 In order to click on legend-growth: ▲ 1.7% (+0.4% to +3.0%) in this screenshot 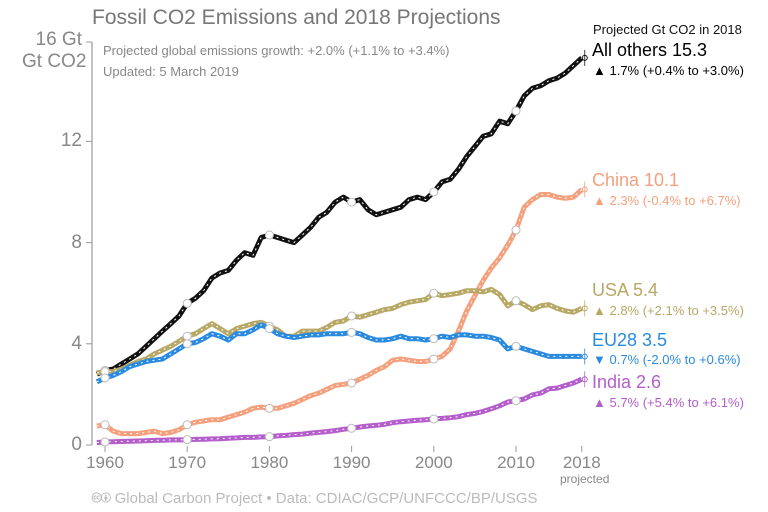, I will do `click(668, 70)`.